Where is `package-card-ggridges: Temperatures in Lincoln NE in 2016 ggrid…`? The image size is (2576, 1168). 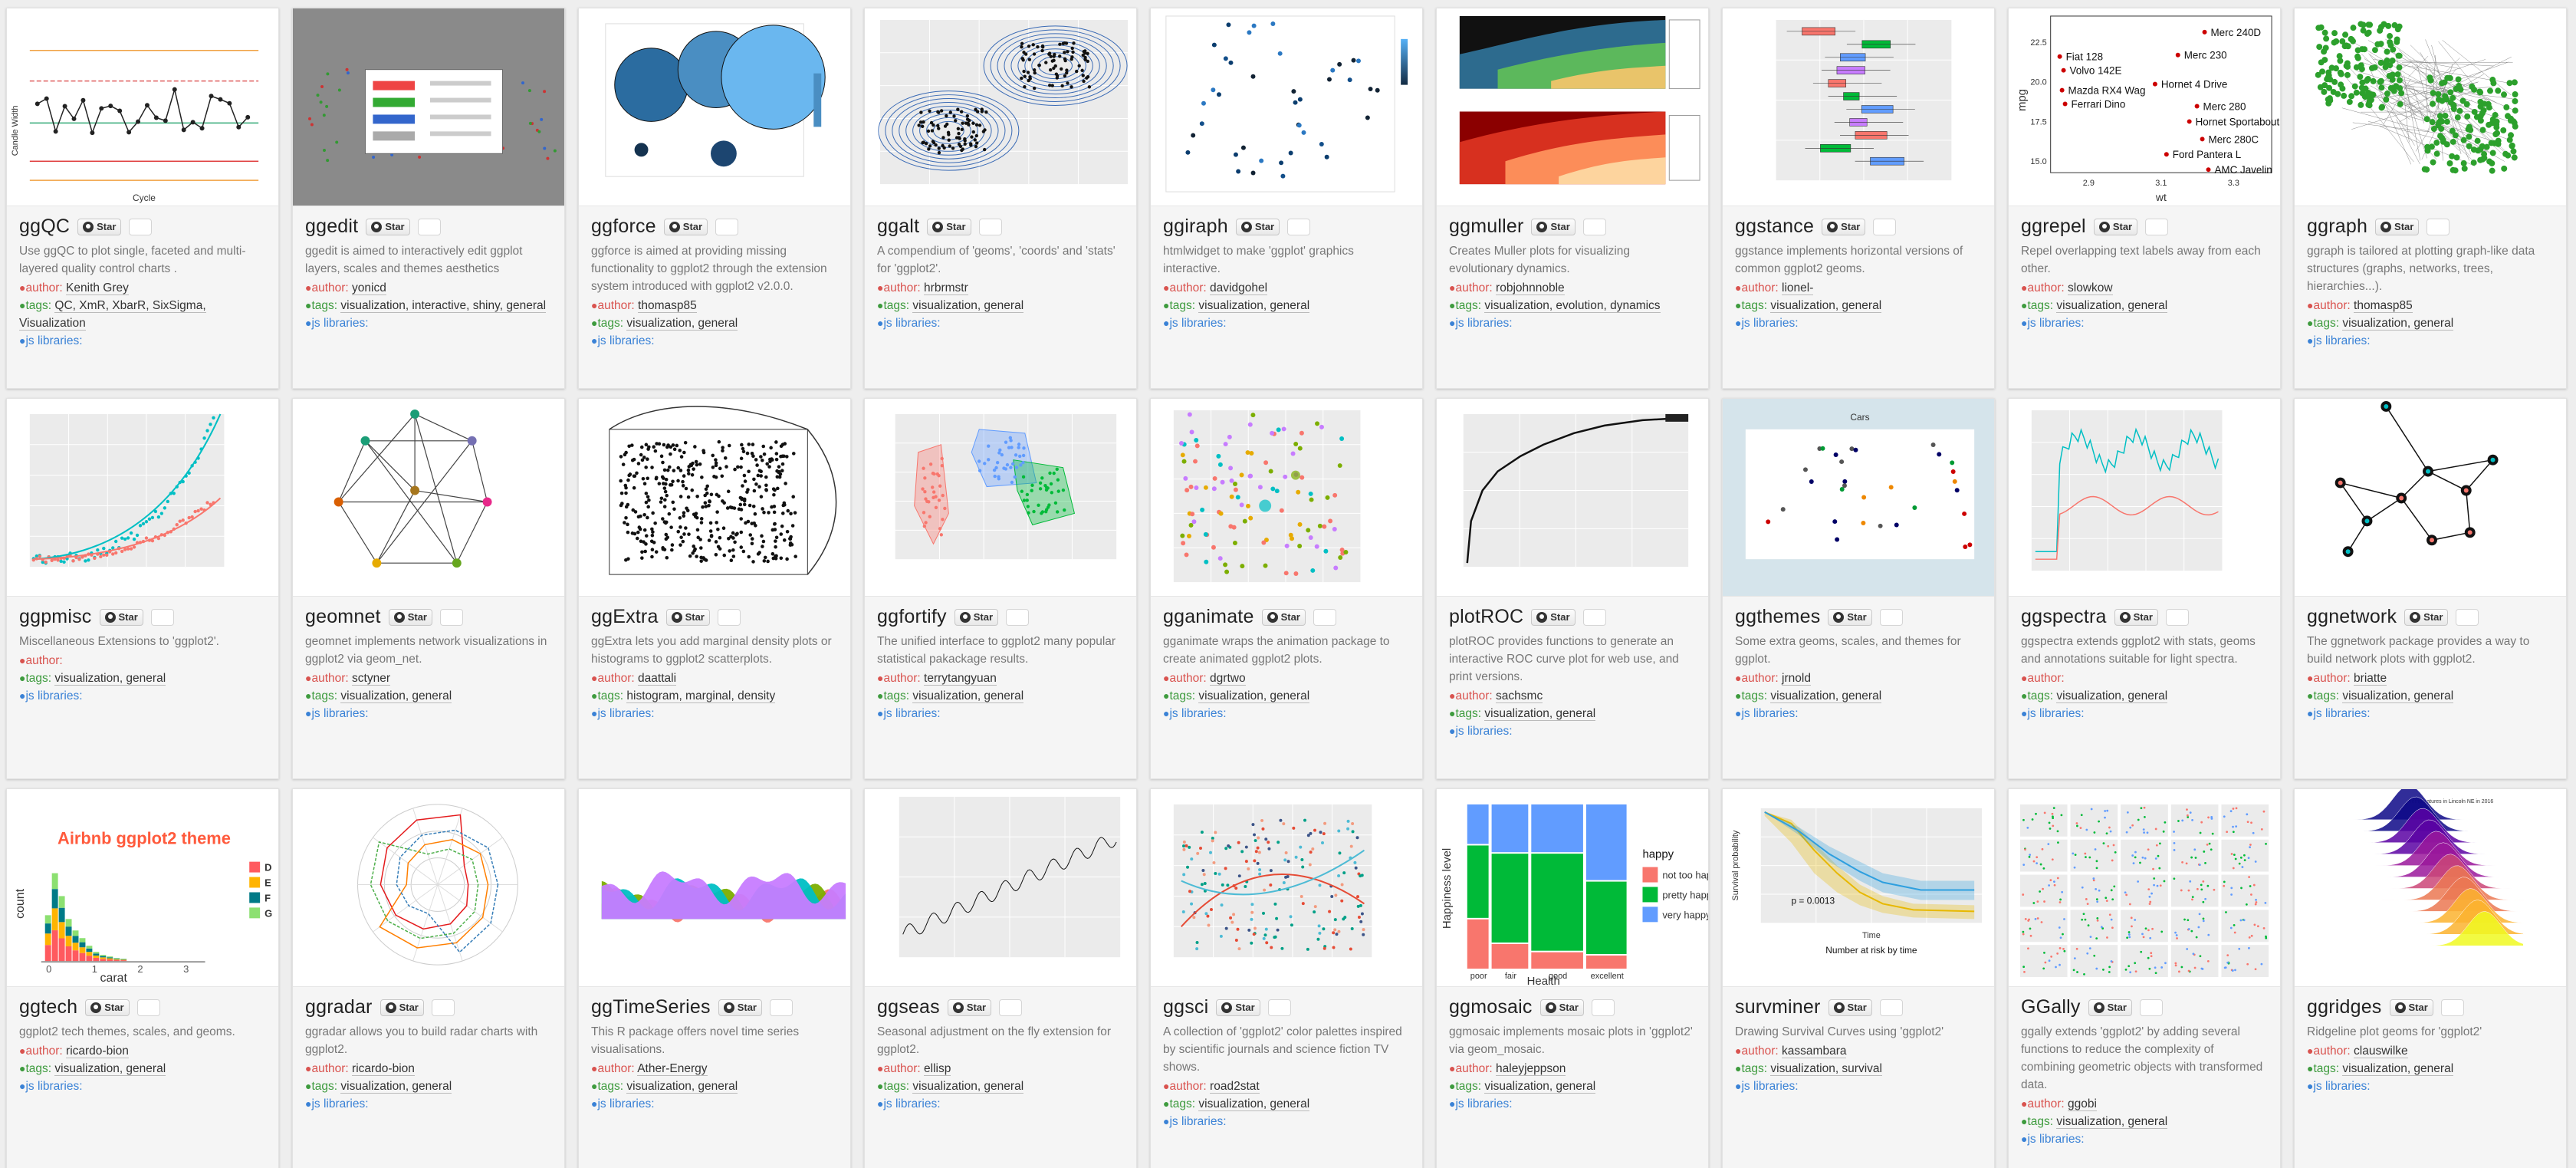 package-card-ggridges: Temperatures in Lincoln NE in 2016 ggrid… is located at coordinates (2431, 978).